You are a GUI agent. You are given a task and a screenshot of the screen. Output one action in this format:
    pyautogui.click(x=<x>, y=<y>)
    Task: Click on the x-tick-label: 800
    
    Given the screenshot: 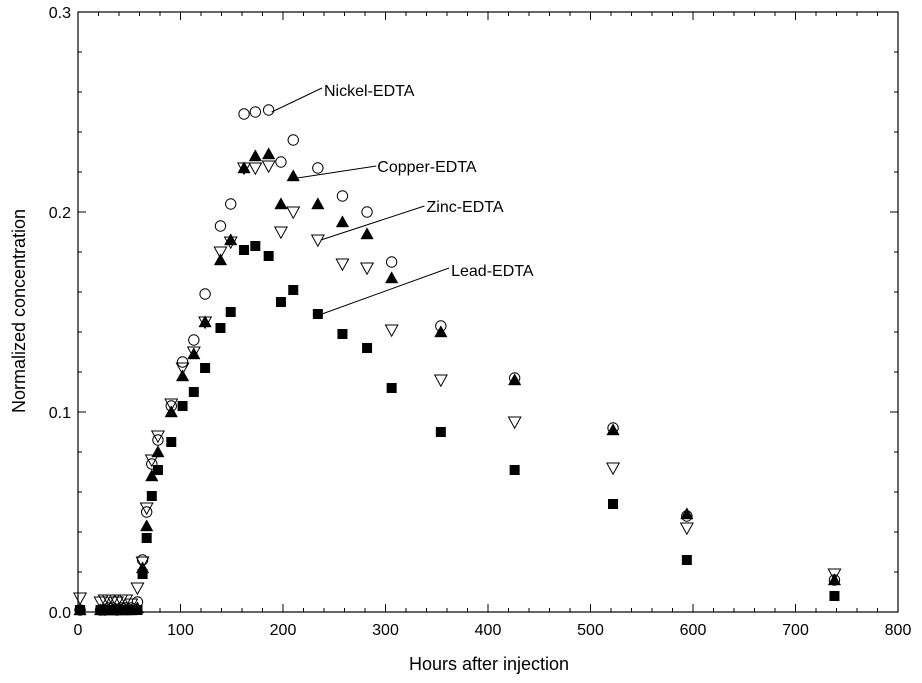 What is the action you would take?
    pyautogui.click(x=898, y=630)
    